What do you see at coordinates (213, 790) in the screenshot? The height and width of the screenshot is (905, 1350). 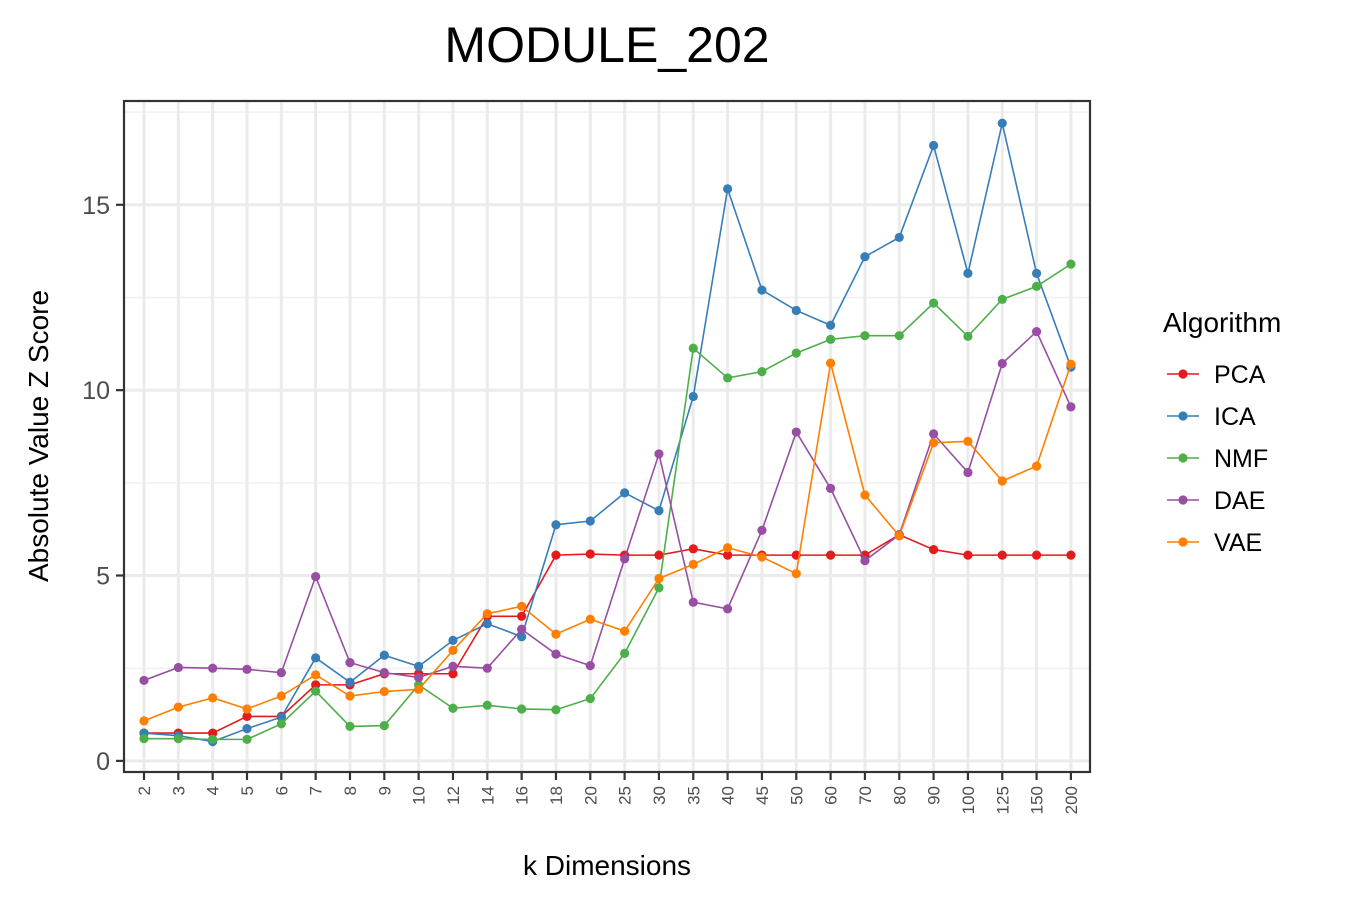 I see `x-tick-label: 4` at bounding box center [213, 790].